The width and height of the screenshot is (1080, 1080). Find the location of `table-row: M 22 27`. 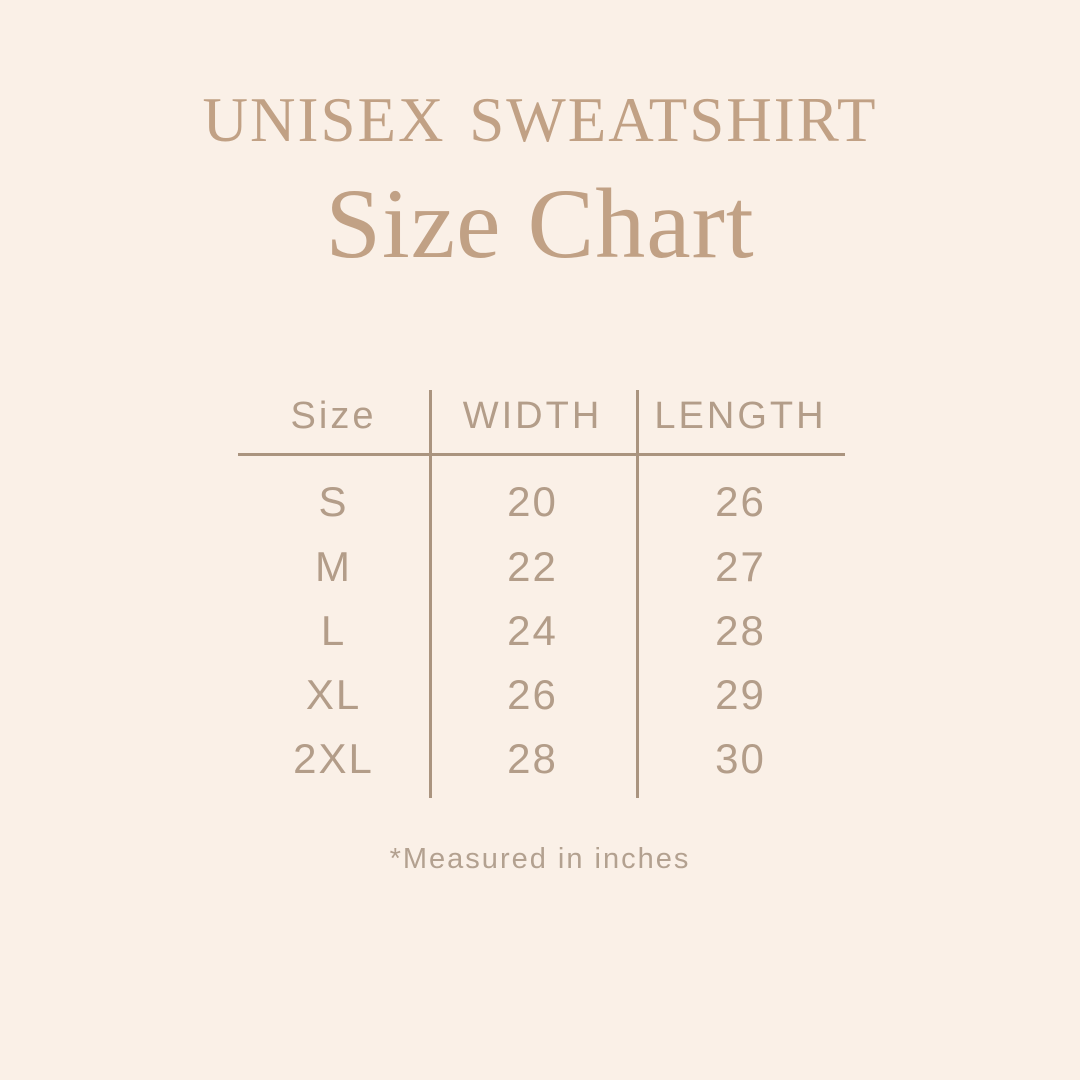

table-row: M 22 27 is located at coordinates (541, 567).